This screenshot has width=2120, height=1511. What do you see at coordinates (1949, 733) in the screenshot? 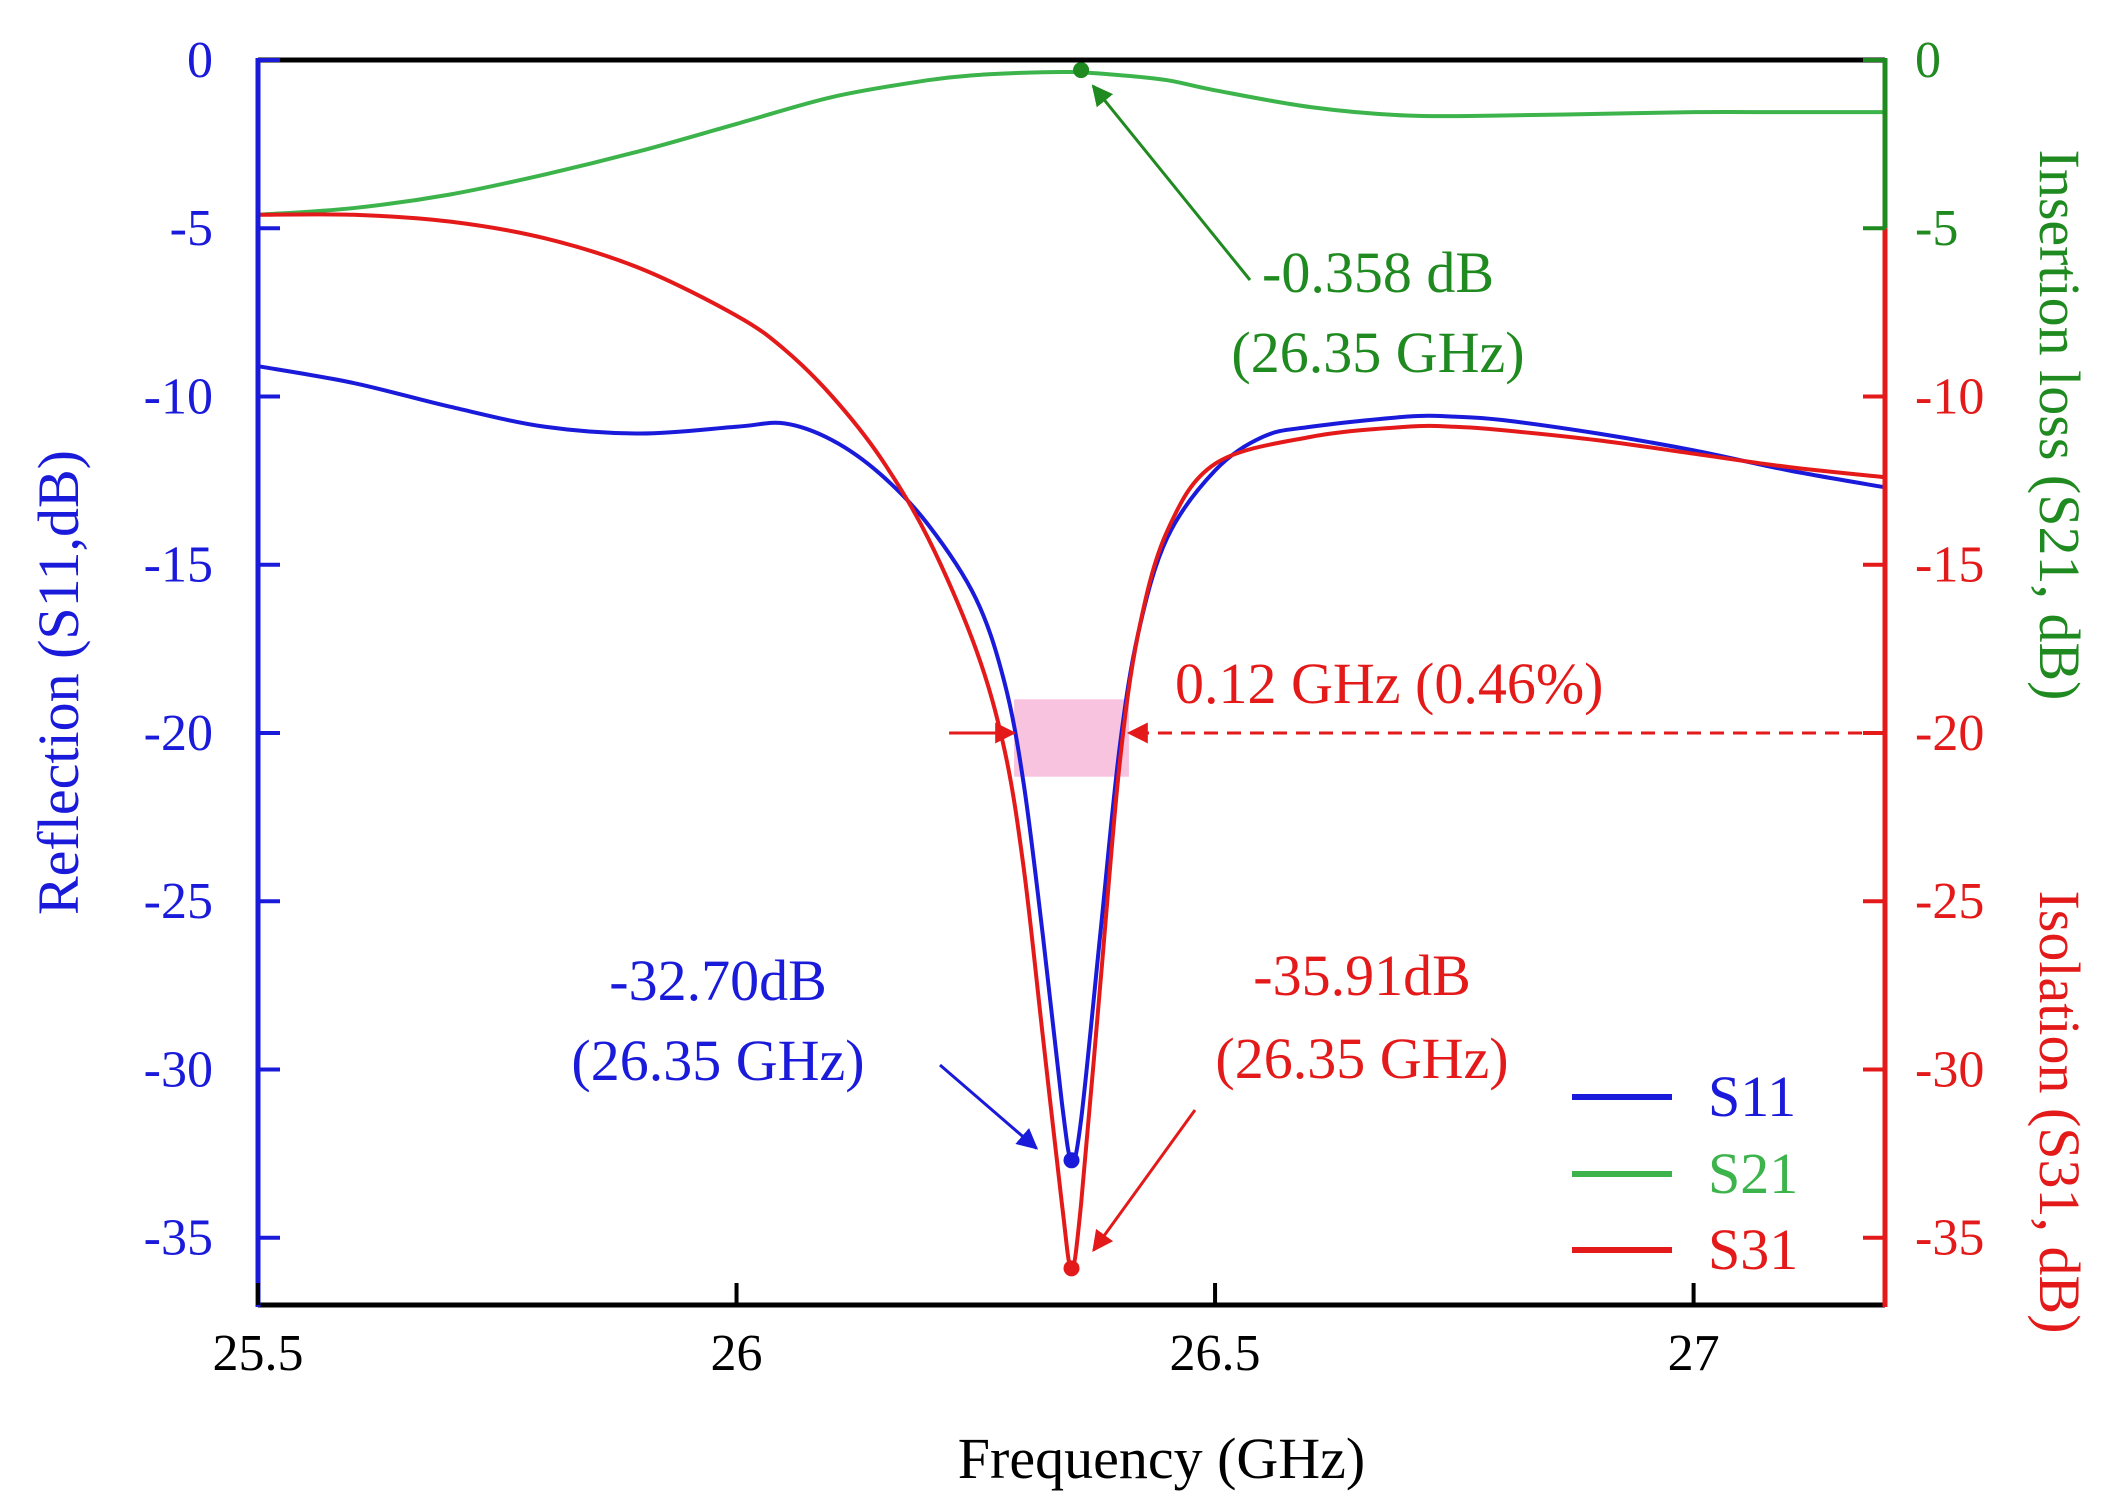
I see `y-right-lower-tick-label: -20` at bounding box center [1949, 733].